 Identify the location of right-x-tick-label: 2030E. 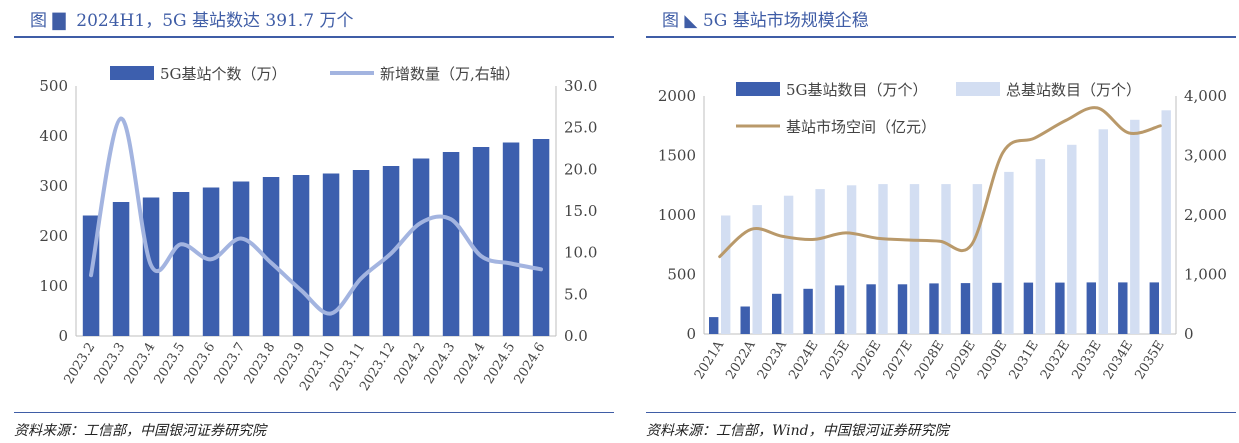
(992, 360).